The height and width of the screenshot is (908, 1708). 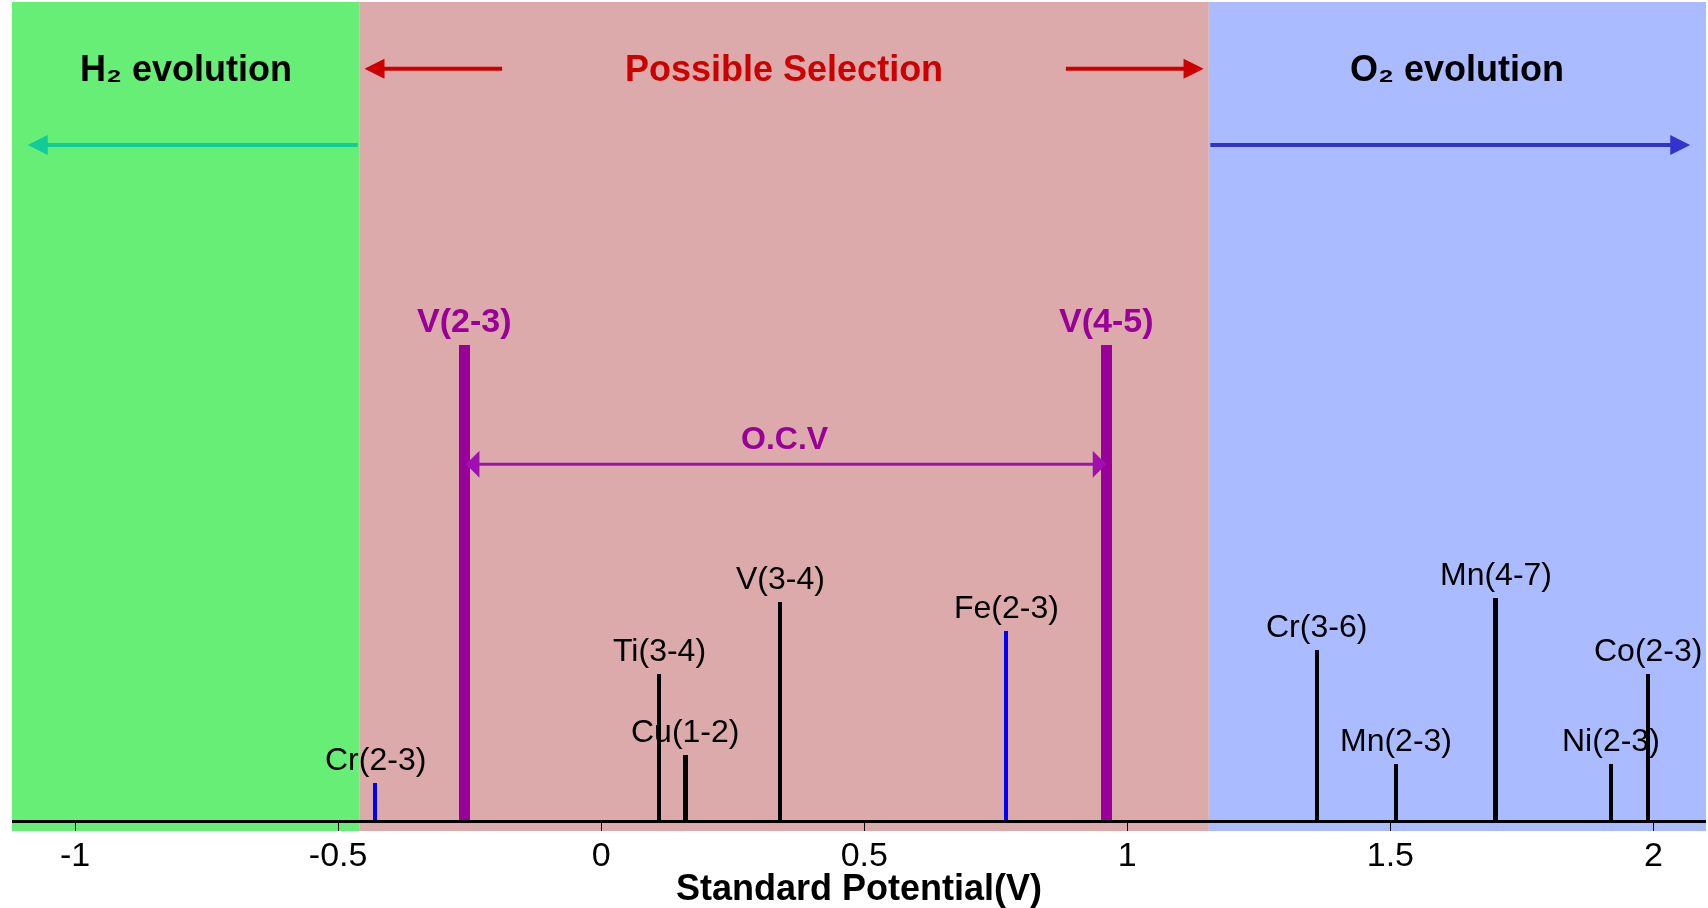 What do you see at coordinates (1106, 320) in the screenshot?
I see `annotation: V(4-5)` at bounding box center [1106, 320].